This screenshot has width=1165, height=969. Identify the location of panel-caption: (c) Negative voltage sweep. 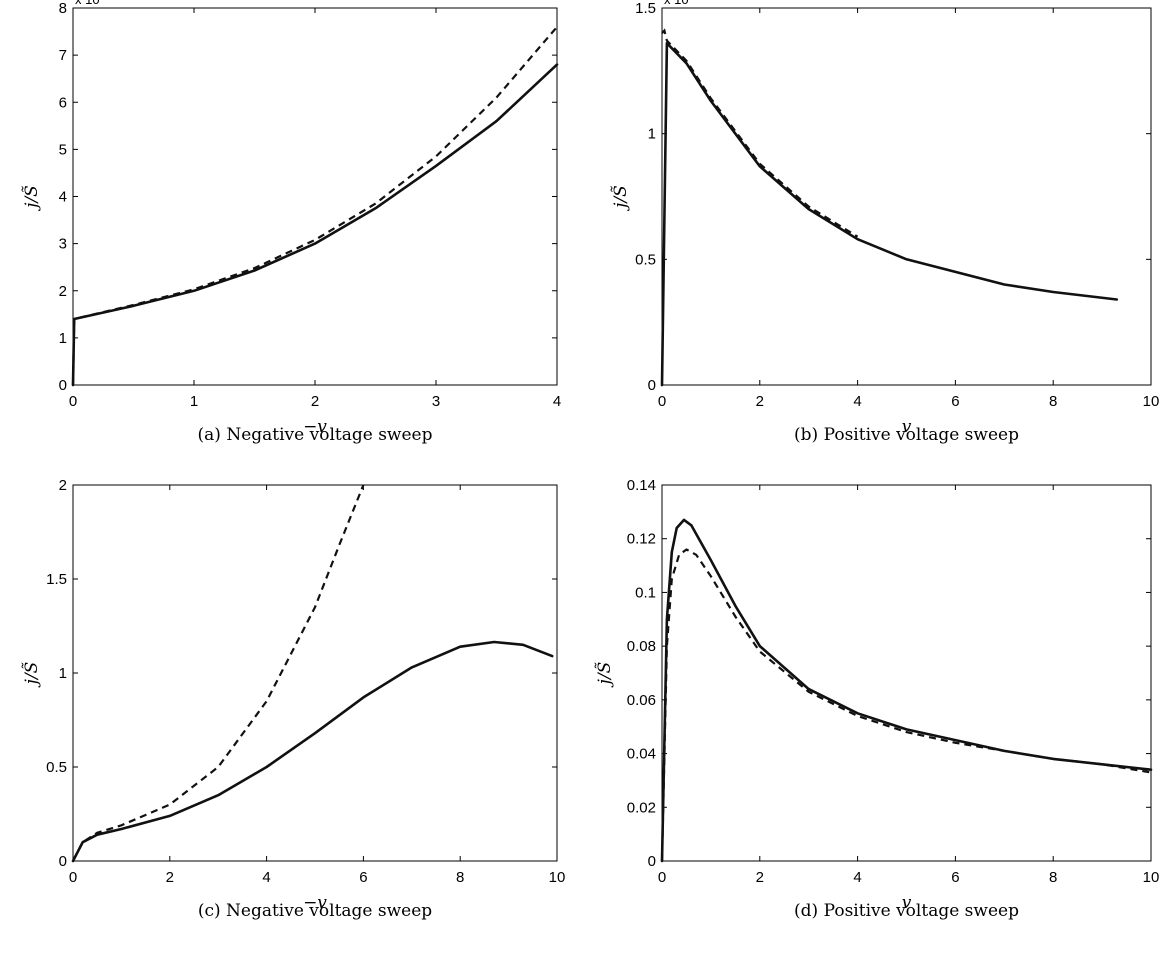
(315, 911).